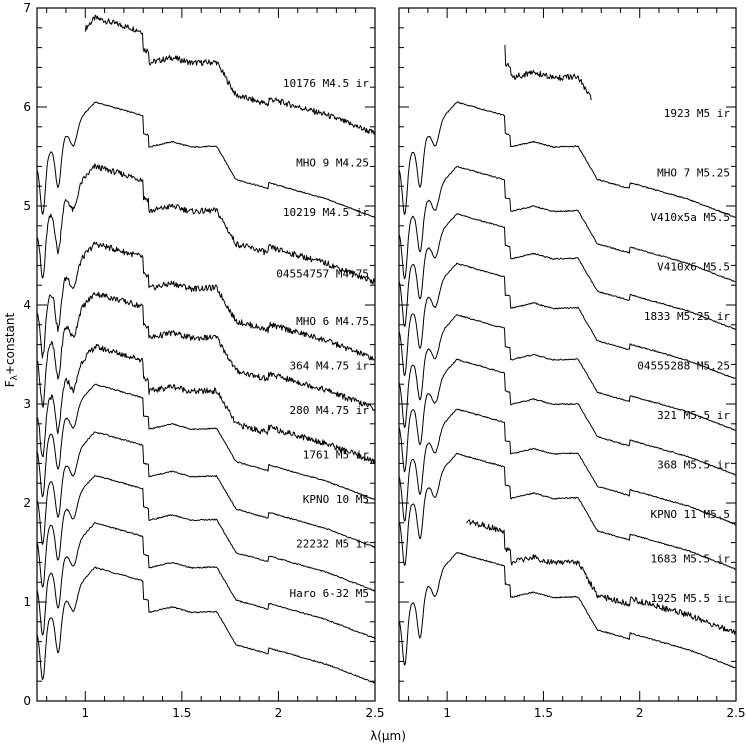 This screenshot has width=746, height=747. Describe the element at coordinates (326, 83) in the screenshot. I see `spectrum-label: 10176 M4.5 ir` at that location.